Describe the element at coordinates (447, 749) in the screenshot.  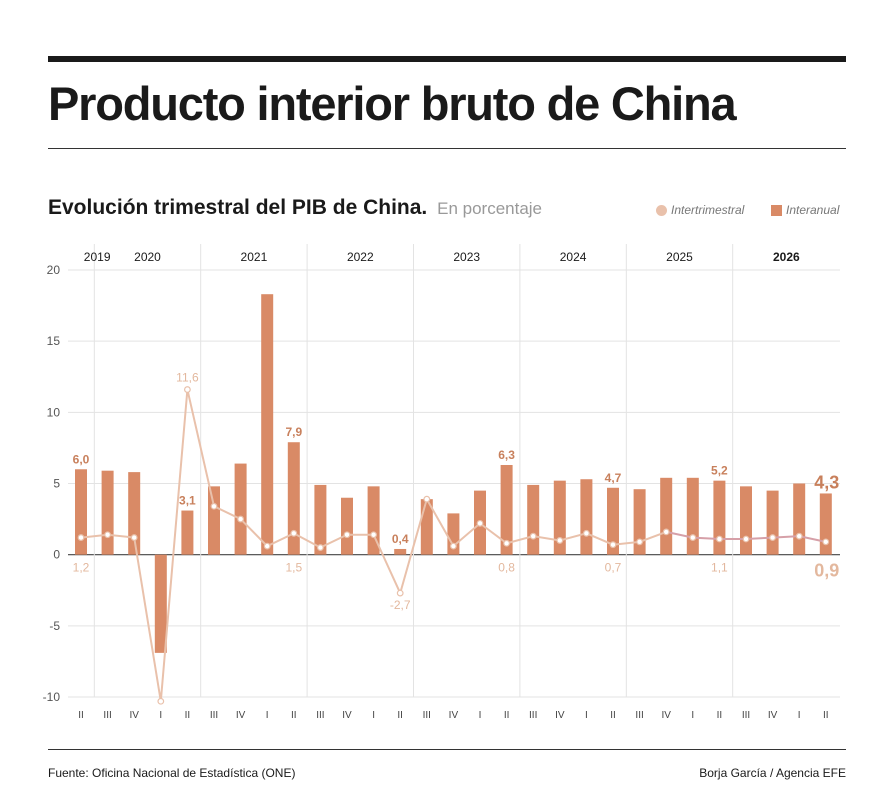
I see `footer-rule` at that location.